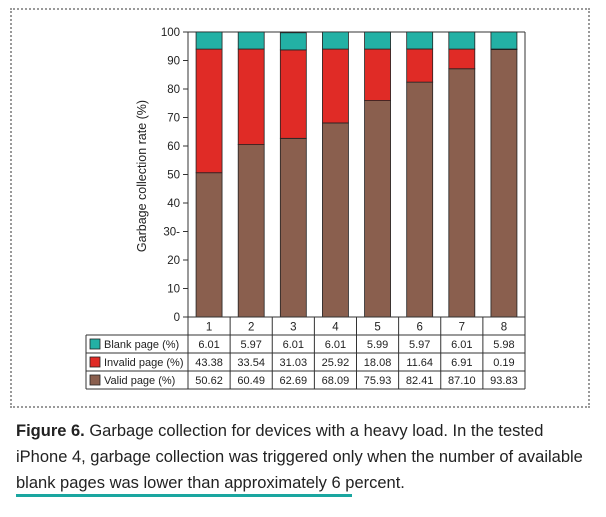 The width and height of the screenshot is (606, 517). I want to click on y-tick-label: 0, so click(177, 318).